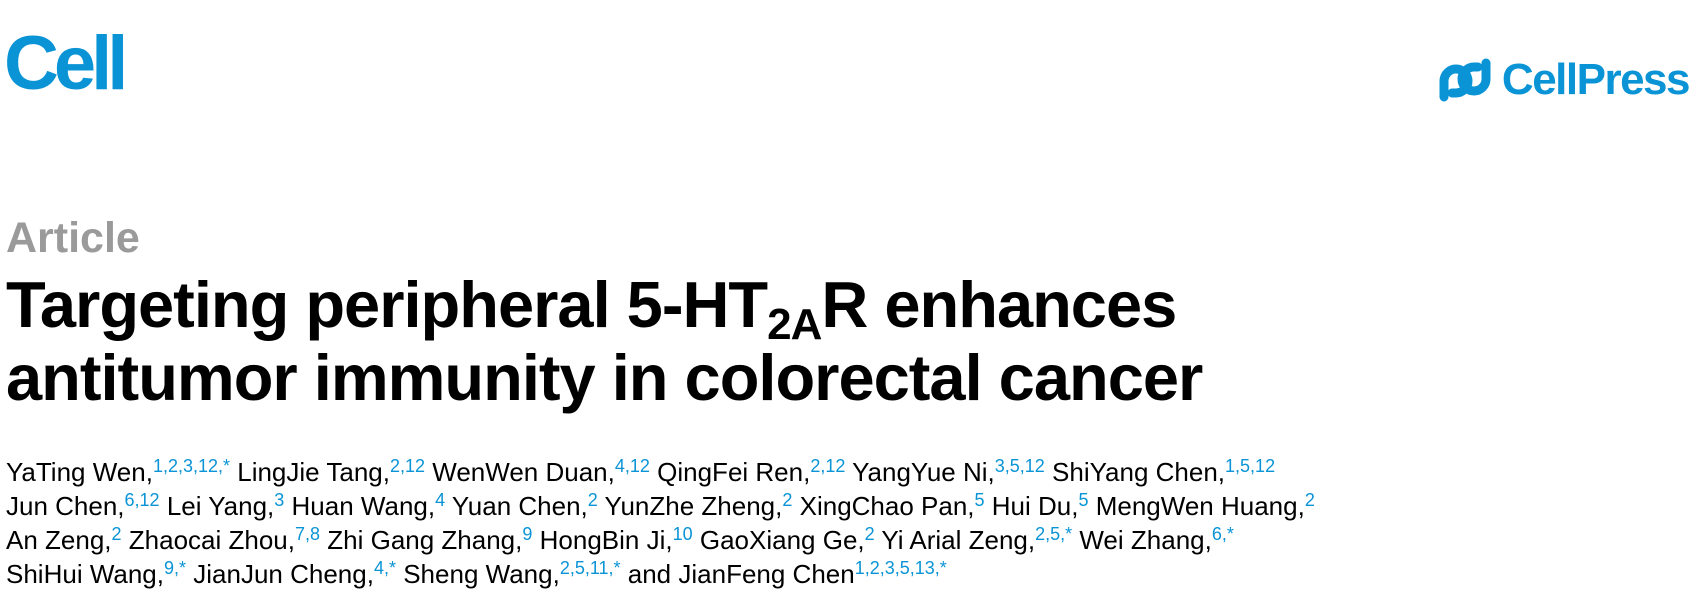 This screenshot has height=591, width=1703. Describe the element at coordinates (794, 324) in the screenshot. I see `title-subscript: 2A` at that location.